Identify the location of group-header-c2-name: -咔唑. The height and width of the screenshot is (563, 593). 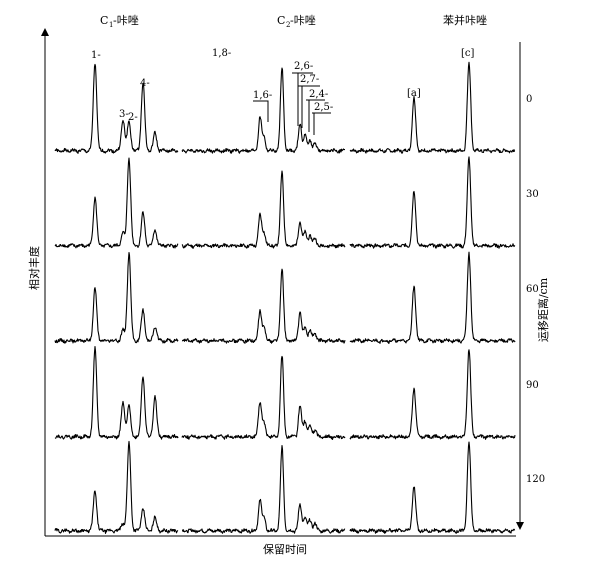
(303, 20).